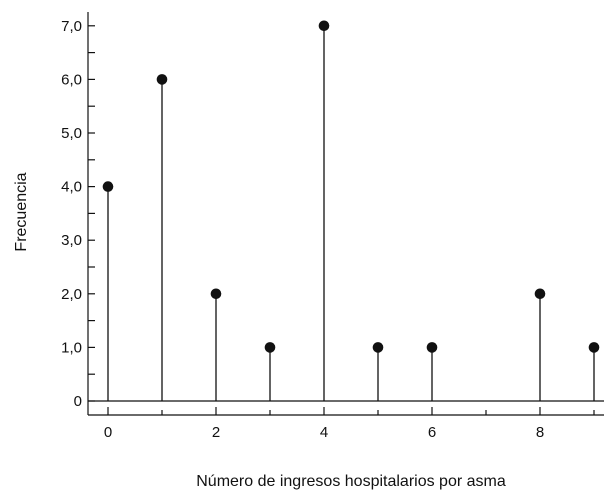 The image size is (610, 499). Describe the element at coordinates (71, 26) in the screenshot. I see `y-tick-label: 7,0` at that location.